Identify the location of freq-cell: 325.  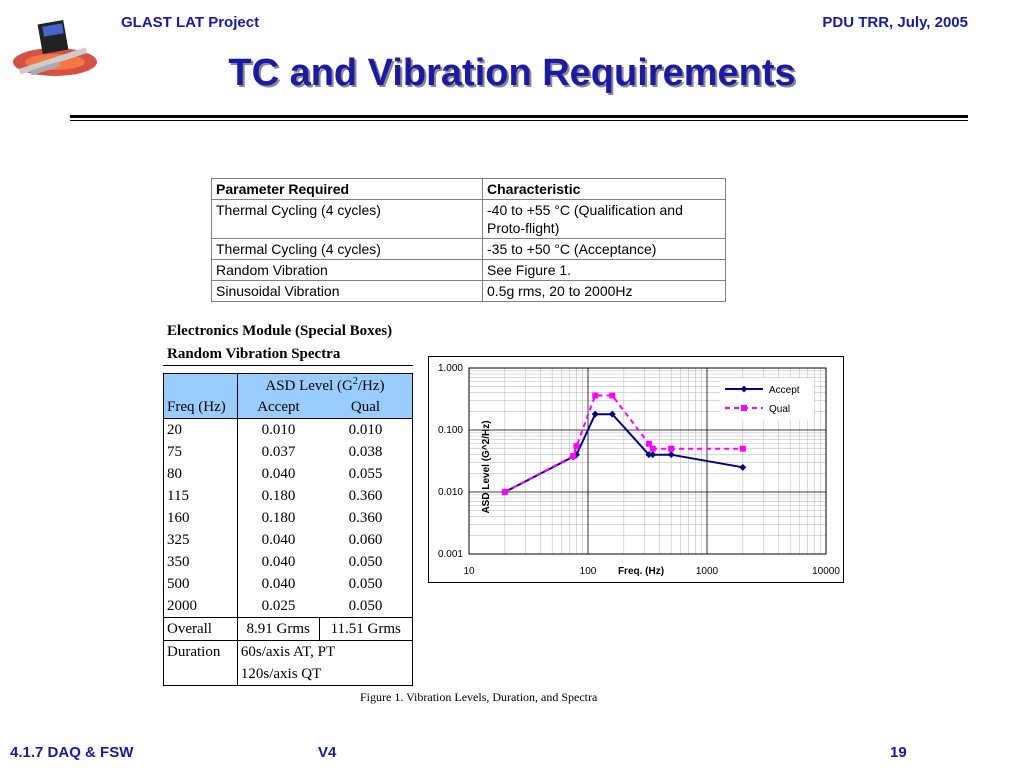
(200, 540).